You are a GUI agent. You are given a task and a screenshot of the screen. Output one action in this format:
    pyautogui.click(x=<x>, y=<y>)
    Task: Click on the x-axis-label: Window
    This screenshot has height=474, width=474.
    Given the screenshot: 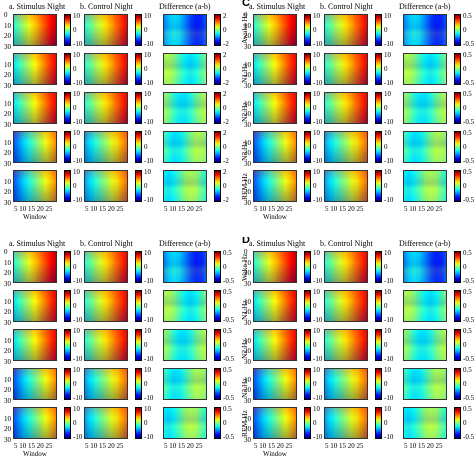 What is the action you would take?
    pyautogui.click(x=35, y=454)
    